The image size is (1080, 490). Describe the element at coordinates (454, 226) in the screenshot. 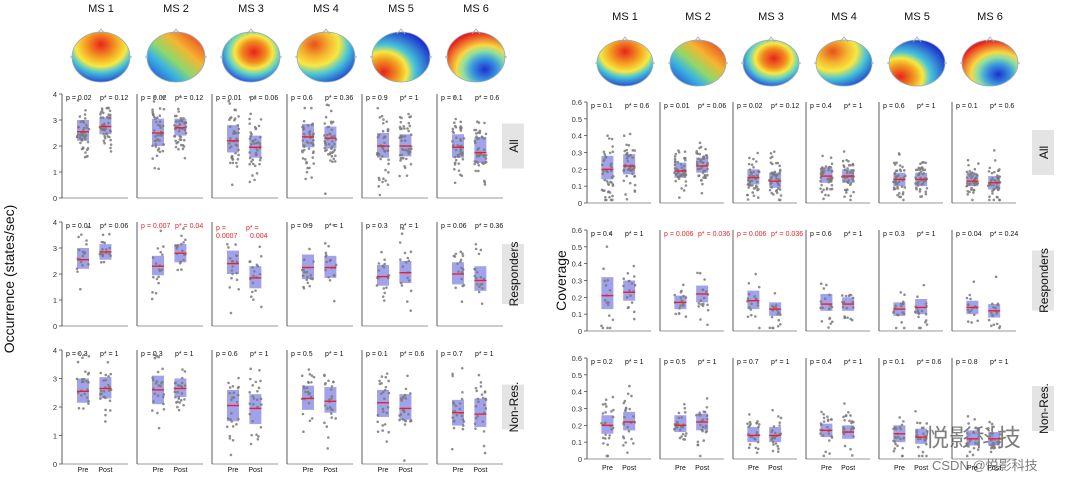

I see `stat-p: p = 0.06` at that location.